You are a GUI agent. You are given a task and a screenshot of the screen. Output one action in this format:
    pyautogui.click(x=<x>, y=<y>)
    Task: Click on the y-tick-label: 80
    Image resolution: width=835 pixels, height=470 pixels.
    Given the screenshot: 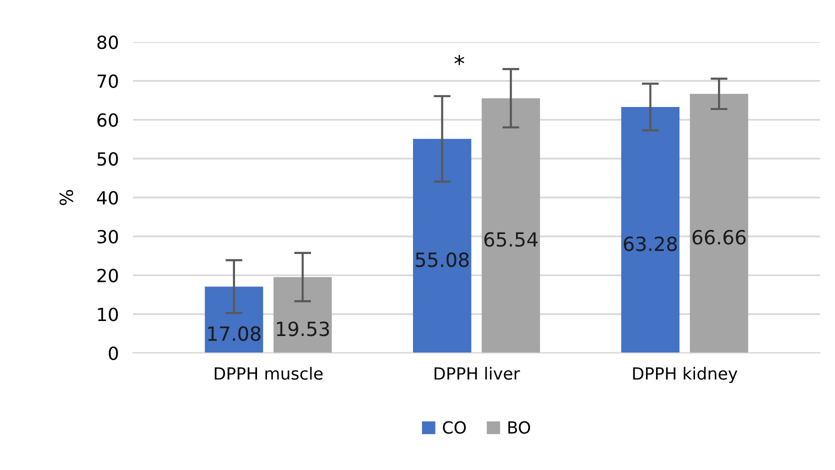 What is the action you would take?
    pyautogui.click(x=107, y=42)
    